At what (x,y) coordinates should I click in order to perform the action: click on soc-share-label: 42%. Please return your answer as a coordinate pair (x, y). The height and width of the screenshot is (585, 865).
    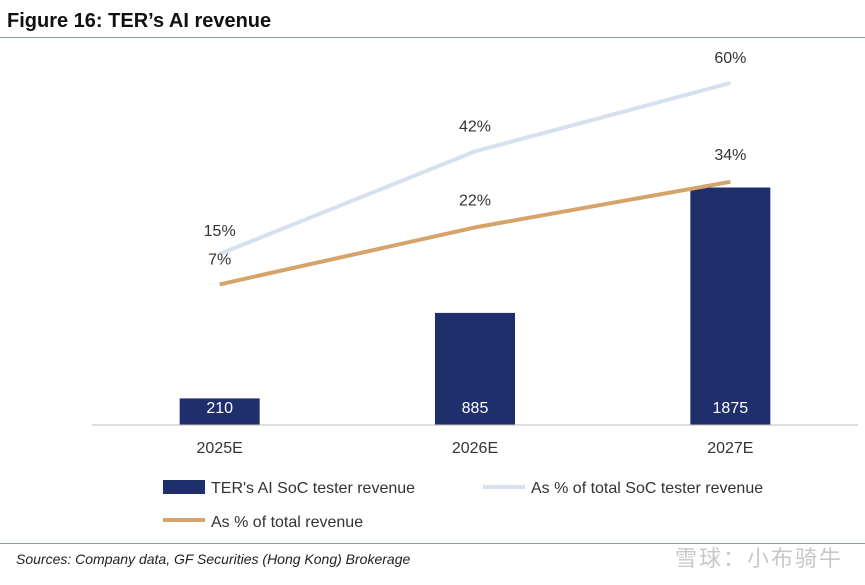
    Looking at the image, I should click on (475, 126).